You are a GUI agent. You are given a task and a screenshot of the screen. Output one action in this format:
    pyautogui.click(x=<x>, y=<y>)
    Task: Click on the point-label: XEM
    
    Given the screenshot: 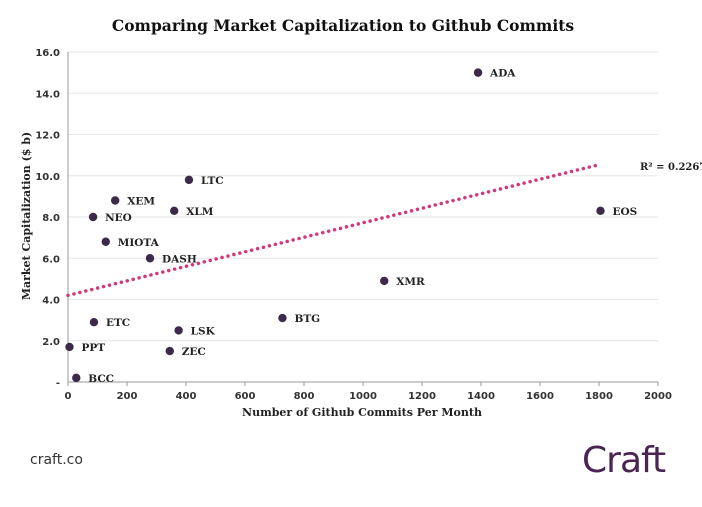 What is the action you would take?
    pyautogui.click(x=141, y=202)
    